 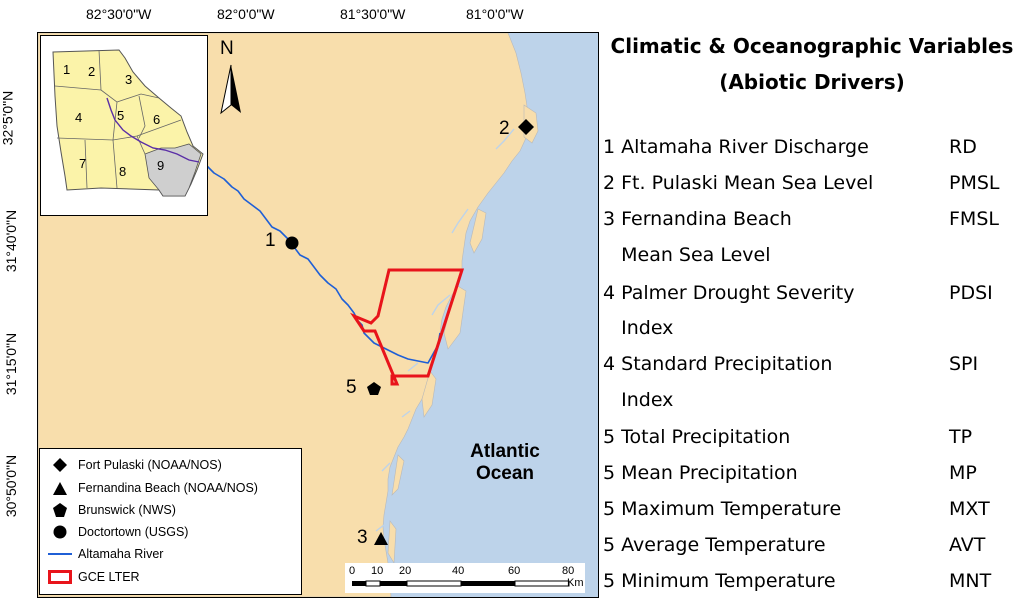 What do you see at coordinates (156, 119) in the screenshot?
I see `inset-region-label: 6` at bounding box center [156, 119].